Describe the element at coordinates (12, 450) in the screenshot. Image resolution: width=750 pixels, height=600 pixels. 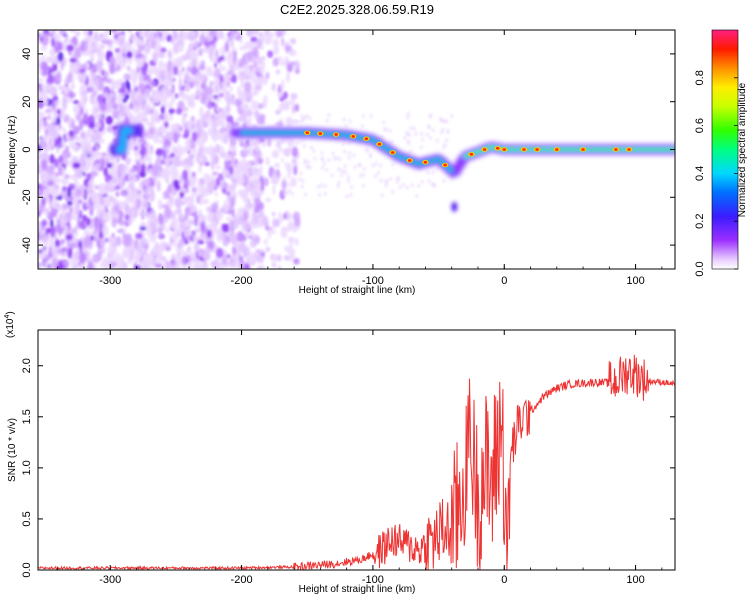
I see `snr-ylabel: SNR (10 * v/v)` at that location.